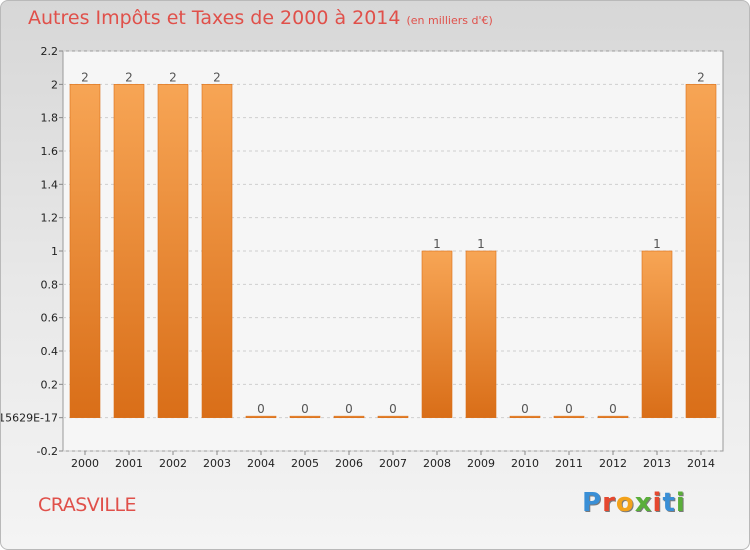  Describe the element at coordinates (50, 151) in the screenshot. I see `y-tick-label: 1.6` at that location.